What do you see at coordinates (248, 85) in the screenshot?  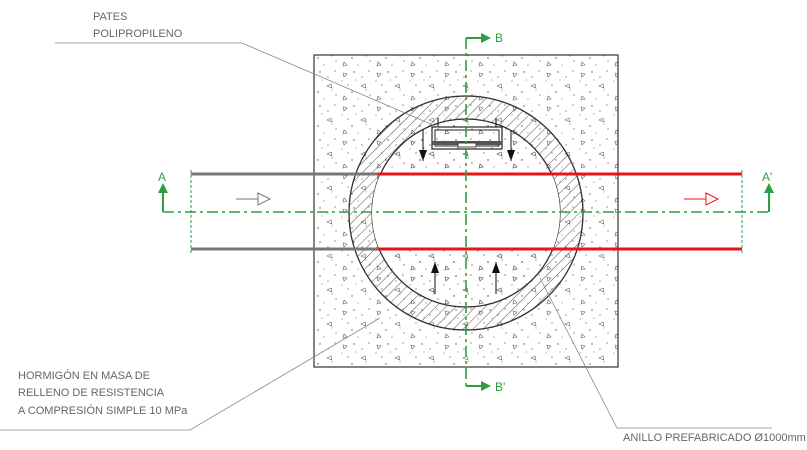 I see `pates-leader` at bounding box center [248, 85].